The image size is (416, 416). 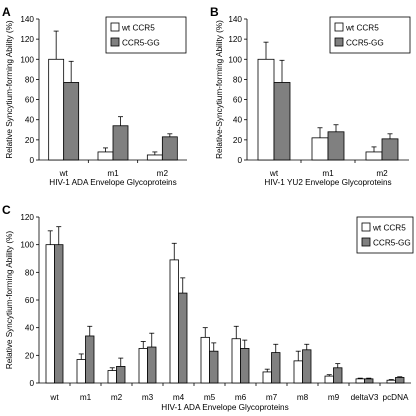 I want to click on panel-letter: C, so click(x=6, y=210).